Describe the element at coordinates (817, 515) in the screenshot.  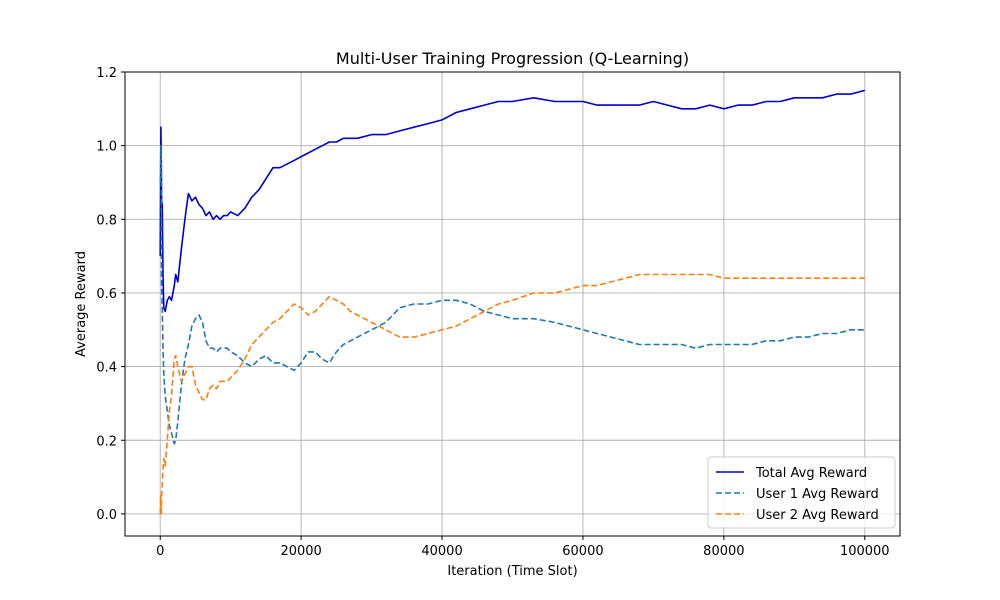
I see `legend-label-user2: User 2 Avg Reward` at that location.